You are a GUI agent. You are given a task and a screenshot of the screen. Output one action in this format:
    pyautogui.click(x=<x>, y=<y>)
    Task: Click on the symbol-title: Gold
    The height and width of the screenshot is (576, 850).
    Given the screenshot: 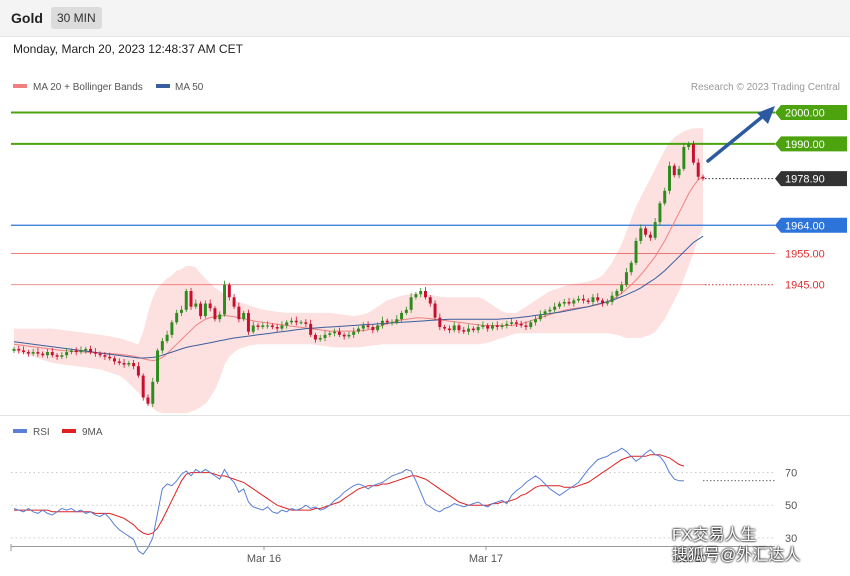 What is the action you would take?
    pyautogui.click(x=27, y=18)
    